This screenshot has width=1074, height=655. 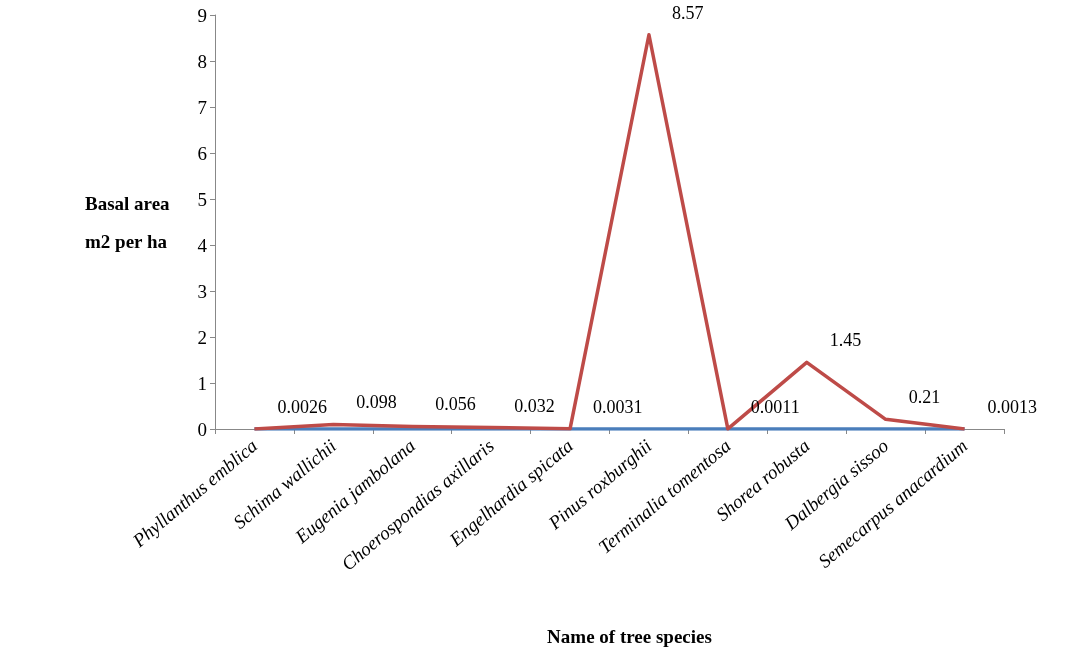 I want to click on data-label: 0.032, so click(x=534, y=405).